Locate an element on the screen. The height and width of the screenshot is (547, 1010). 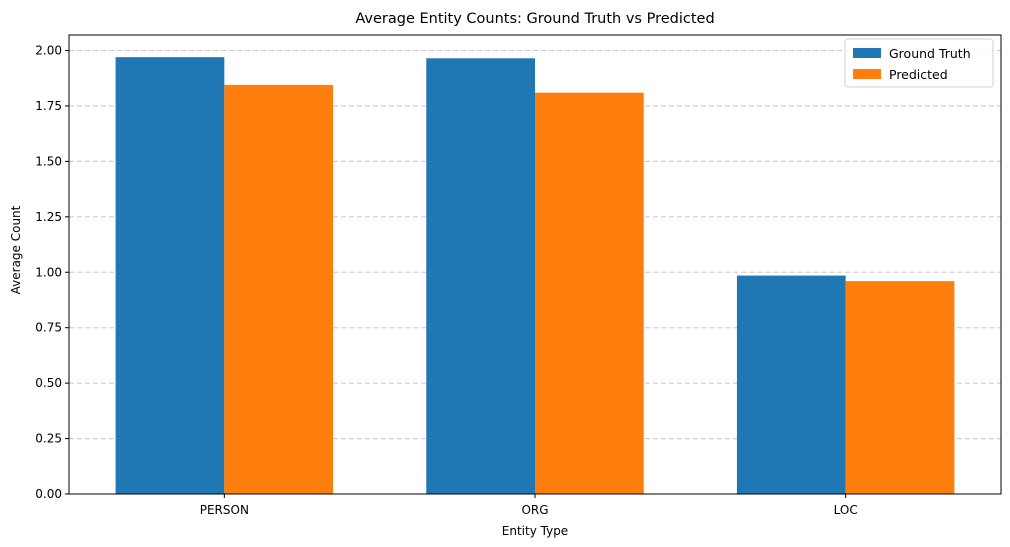
y-tick-label: 1.50 is located at coordinates (48, 161).